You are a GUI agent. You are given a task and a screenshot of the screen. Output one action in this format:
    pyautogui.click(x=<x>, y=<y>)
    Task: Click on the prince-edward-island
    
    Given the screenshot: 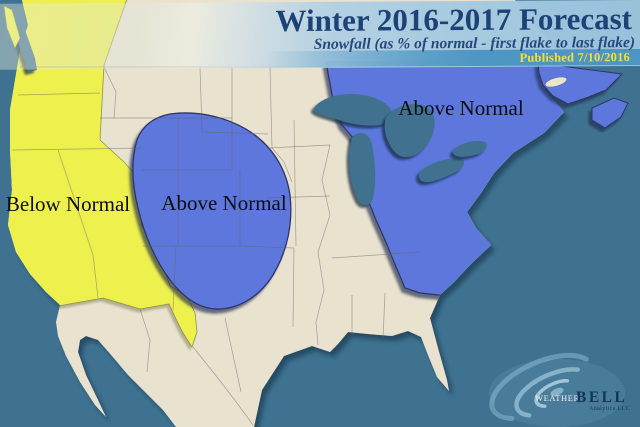 What is the action you would take?
    pyautogui.click(x=556, y=82)
    